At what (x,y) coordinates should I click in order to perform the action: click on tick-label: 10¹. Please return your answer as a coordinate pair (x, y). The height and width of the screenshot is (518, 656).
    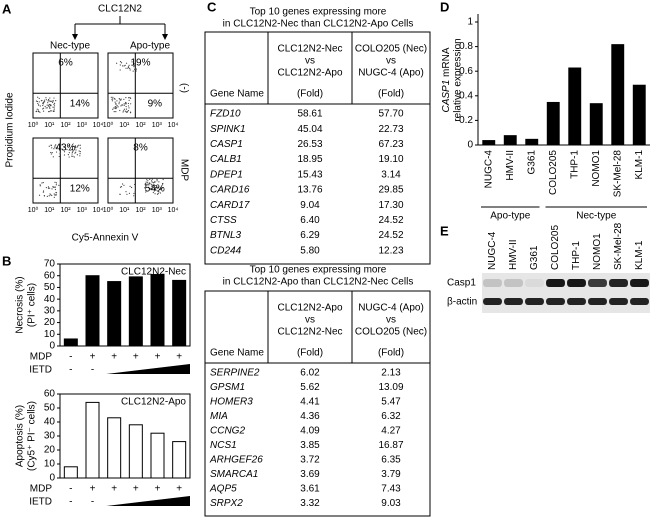
    Looking at the image, I should click on (124, 125).